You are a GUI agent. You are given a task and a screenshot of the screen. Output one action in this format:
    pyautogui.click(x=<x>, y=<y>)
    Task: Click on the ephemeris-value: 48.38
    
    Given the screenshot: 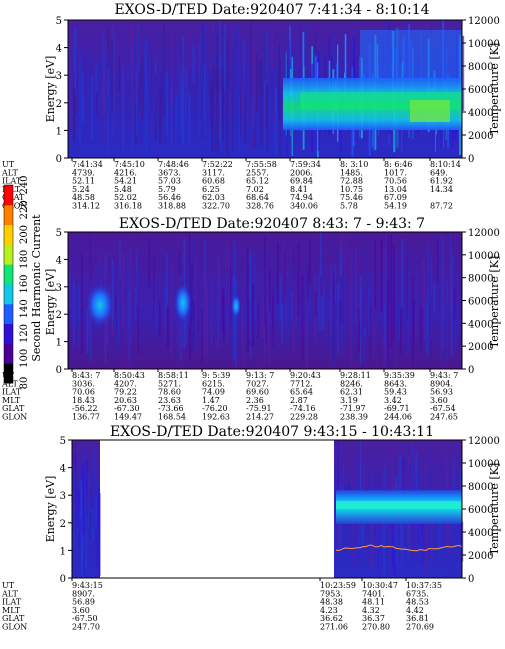 What is the action you would take?
    pyautogui.click(x=331, y=602)
    